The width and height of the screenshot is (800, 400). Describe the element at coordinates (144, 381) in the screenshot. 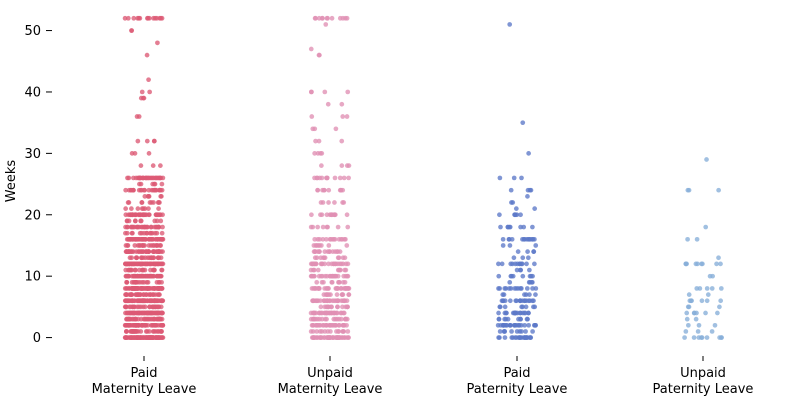

I see `x-tick-label: Paid Maternity Leave` at that location.